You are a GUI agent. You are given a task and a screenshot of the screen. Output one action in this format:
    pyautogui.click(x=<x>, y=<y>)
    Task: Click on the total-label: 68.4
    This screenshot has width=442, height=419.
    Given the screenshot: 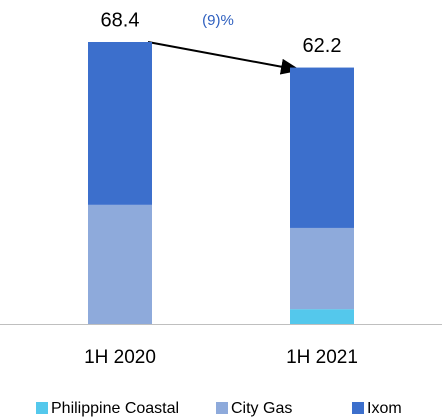 What is the action you would take?
    pyautogui.click(x=120, y=20)
    